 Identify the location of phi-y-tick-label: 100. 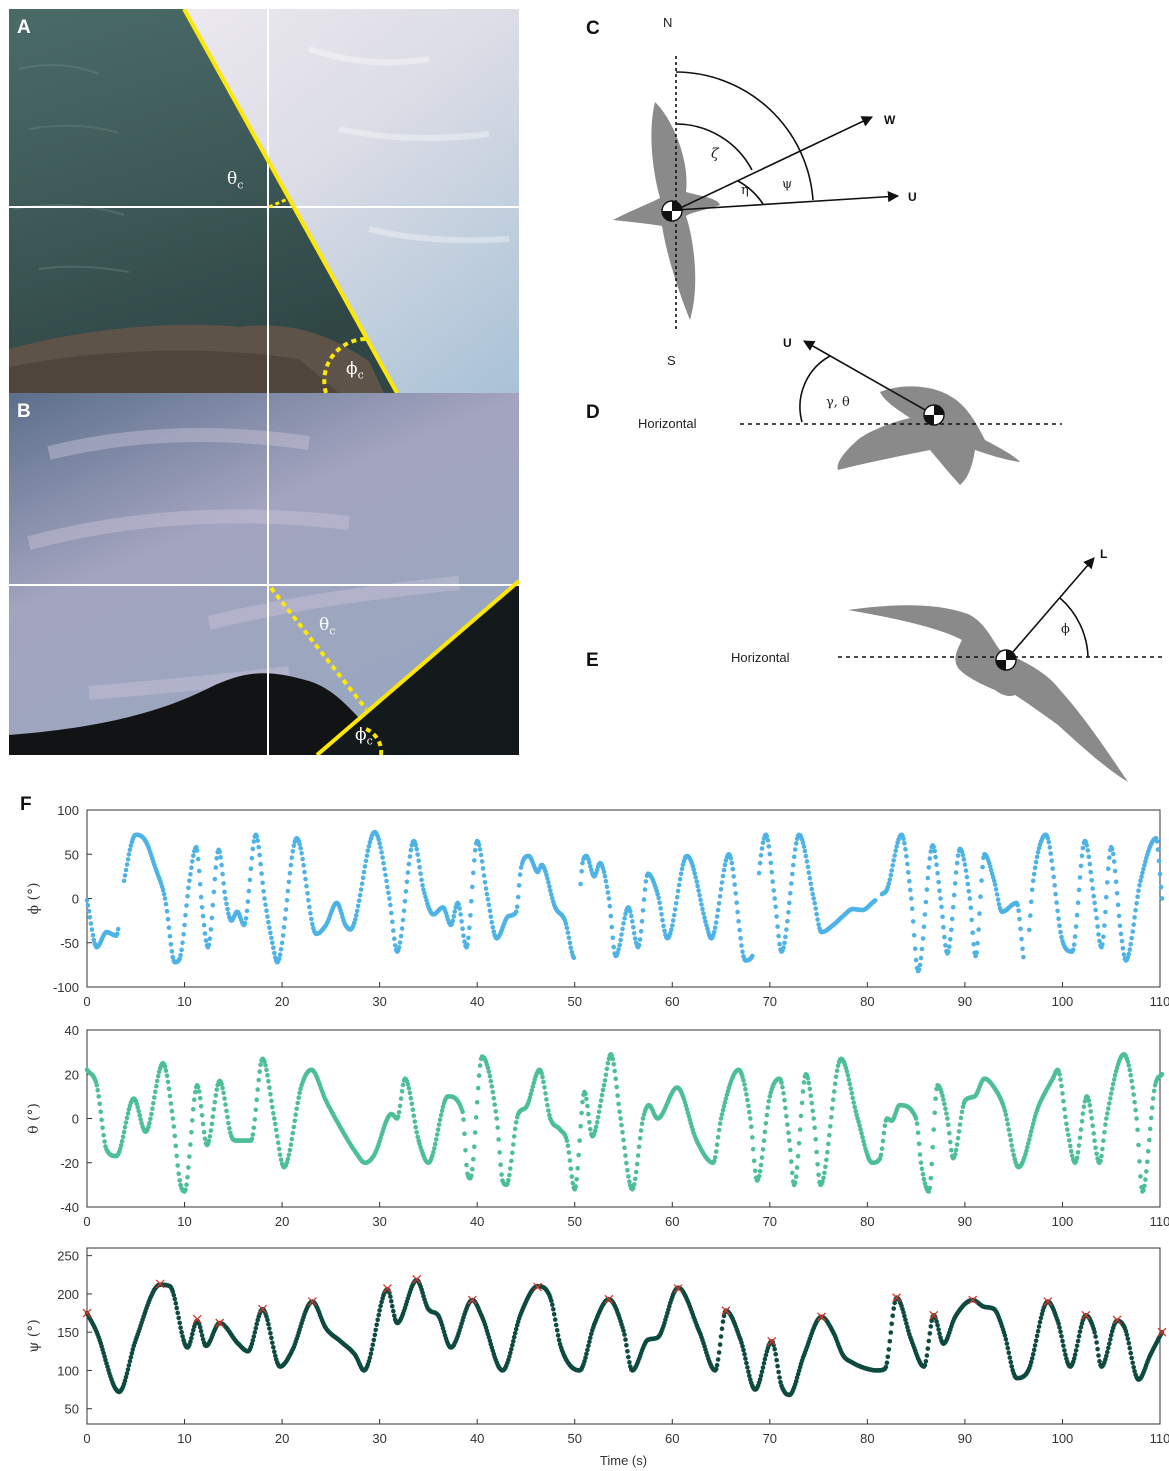
(68, 810).